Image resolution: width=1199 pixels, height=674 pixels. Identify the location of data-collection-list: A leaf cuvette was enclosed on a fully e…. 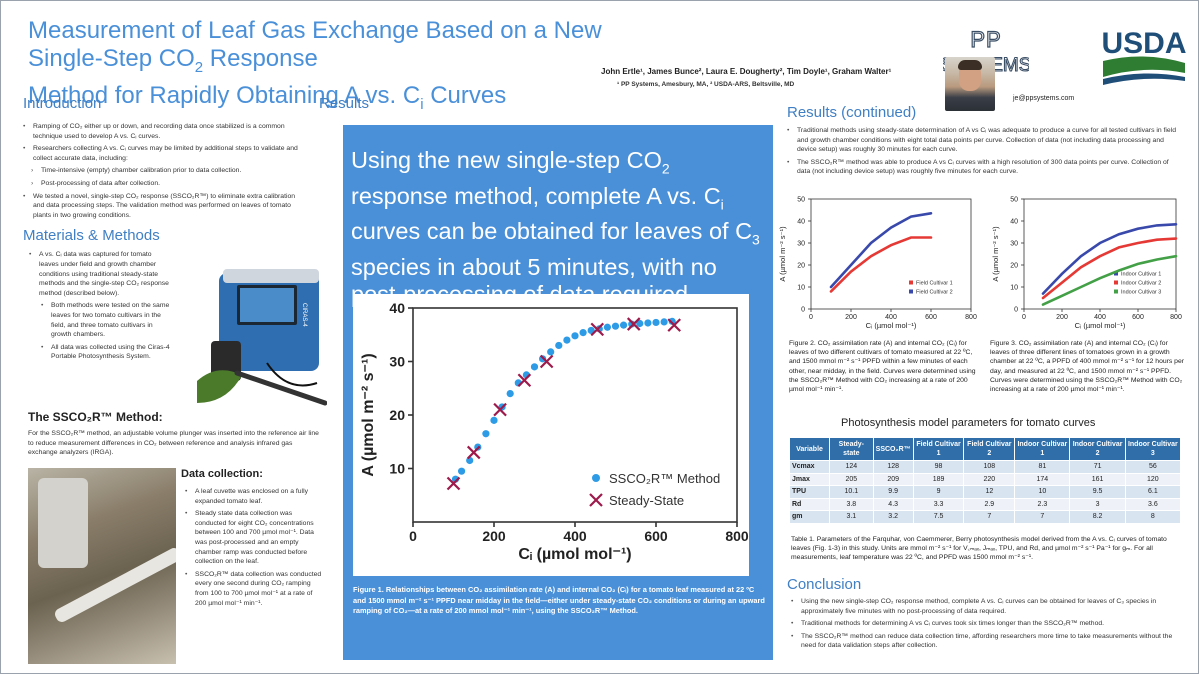
(254, 549).